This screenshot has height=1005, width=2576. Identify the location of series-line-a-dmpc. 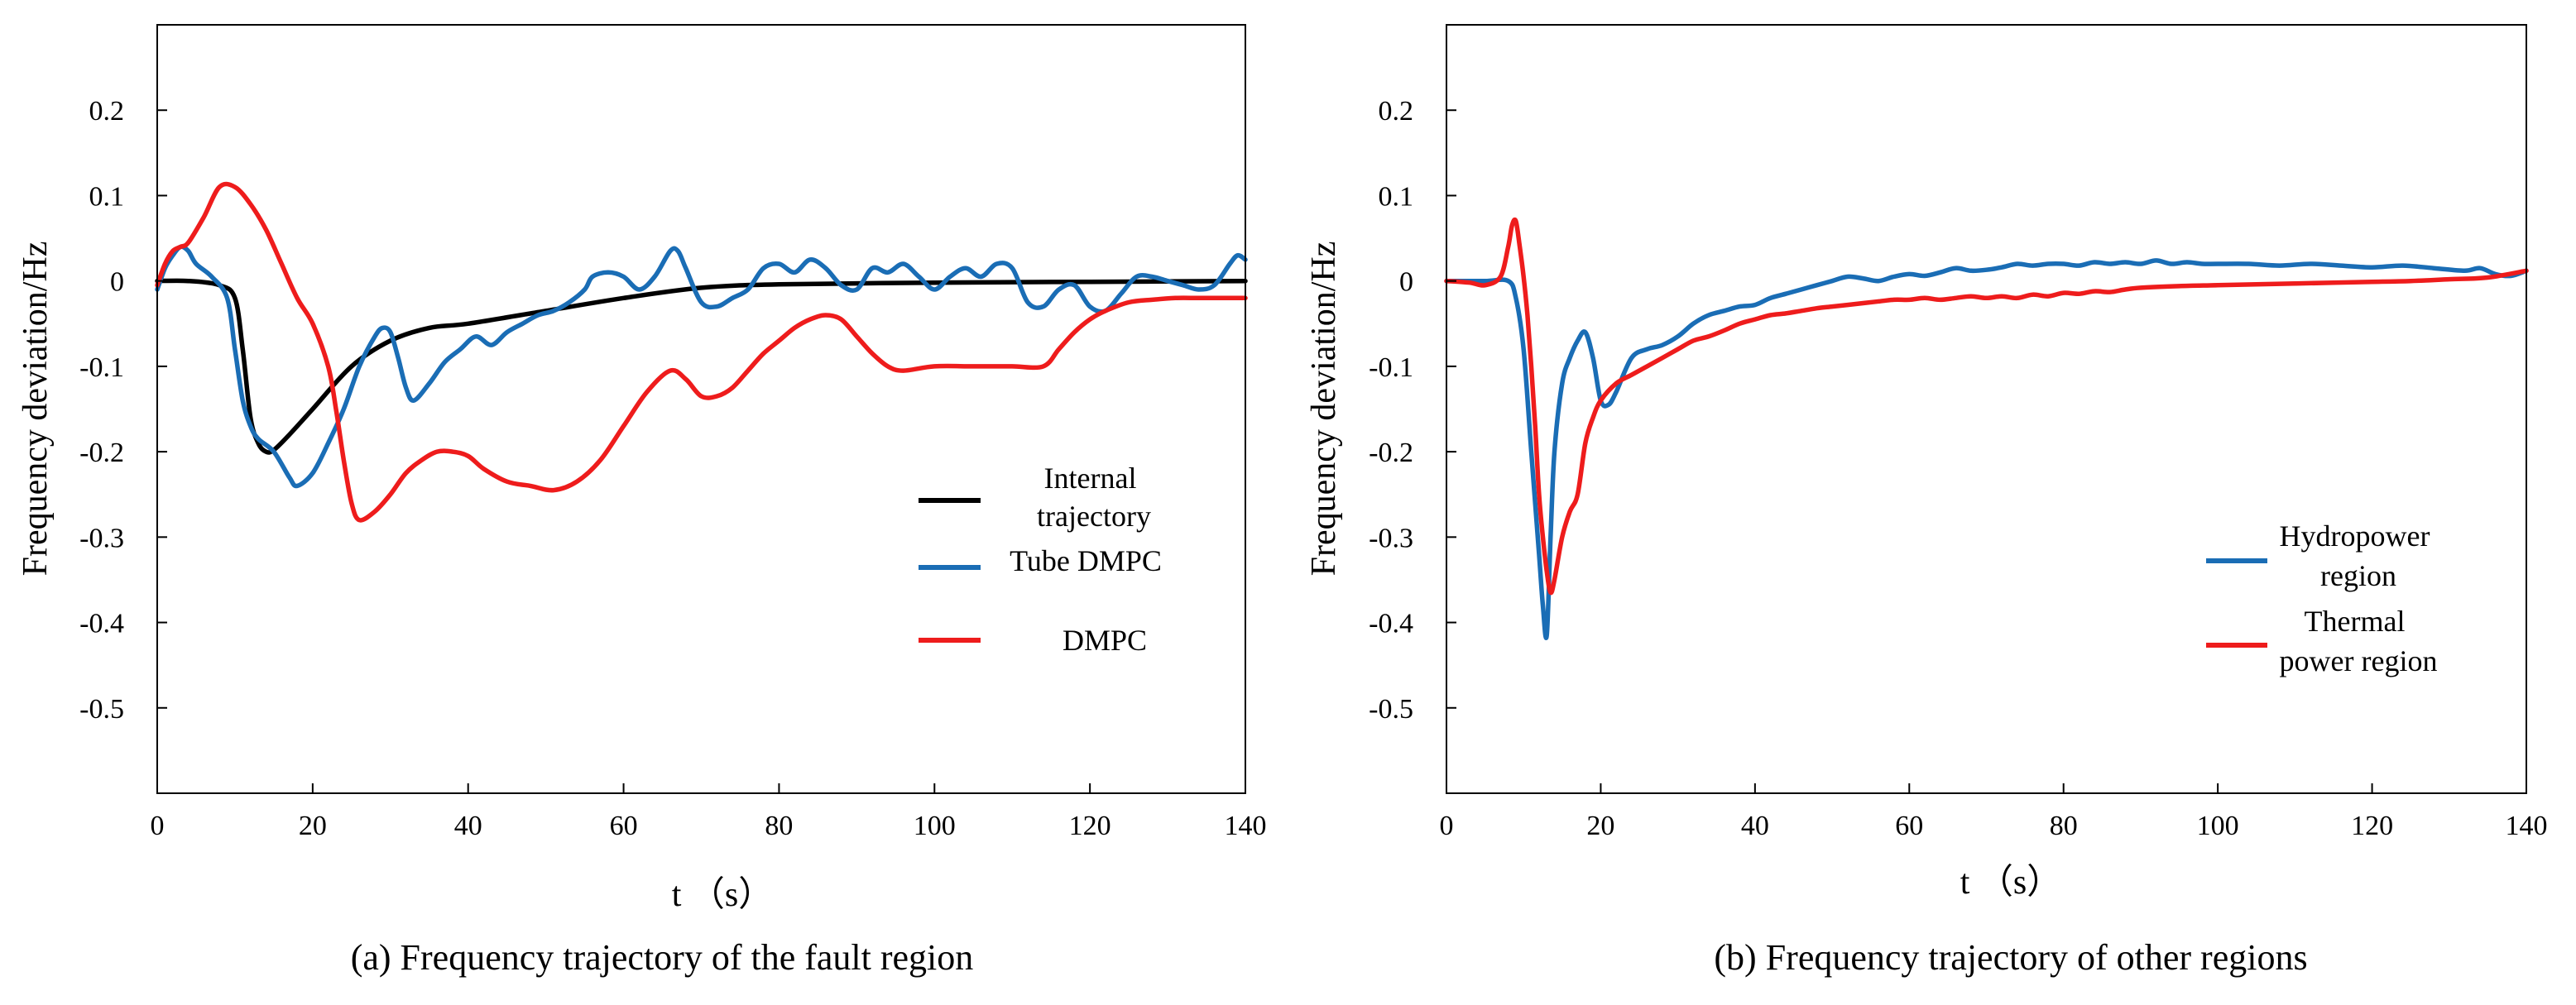
(702, 352).